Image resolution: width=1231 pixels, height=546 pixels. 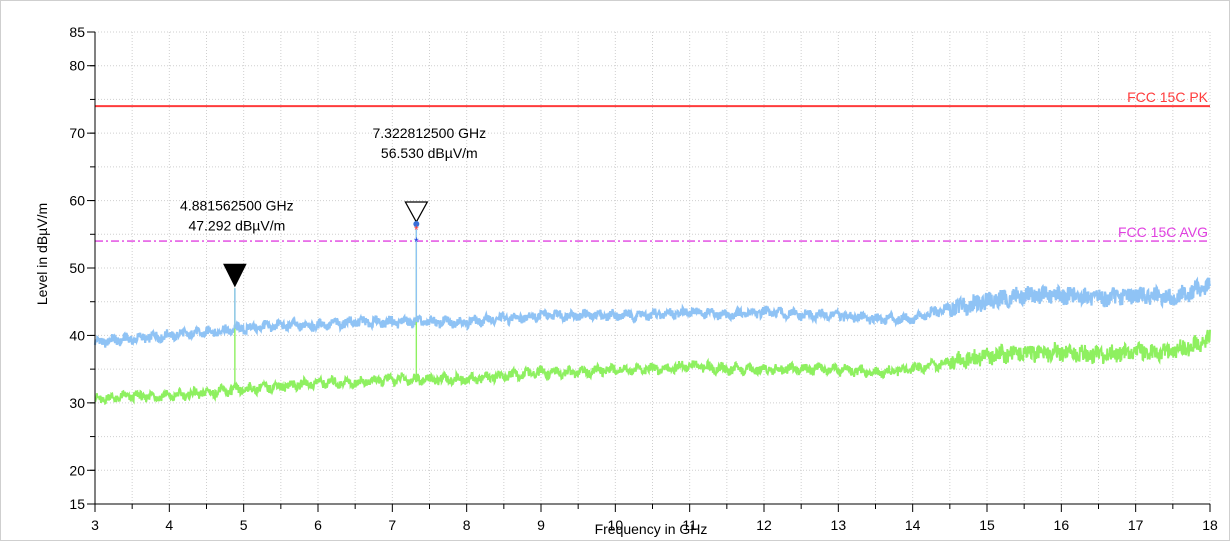 I want to click on marker-star-blue-1: *, so click(x=416, y=242).